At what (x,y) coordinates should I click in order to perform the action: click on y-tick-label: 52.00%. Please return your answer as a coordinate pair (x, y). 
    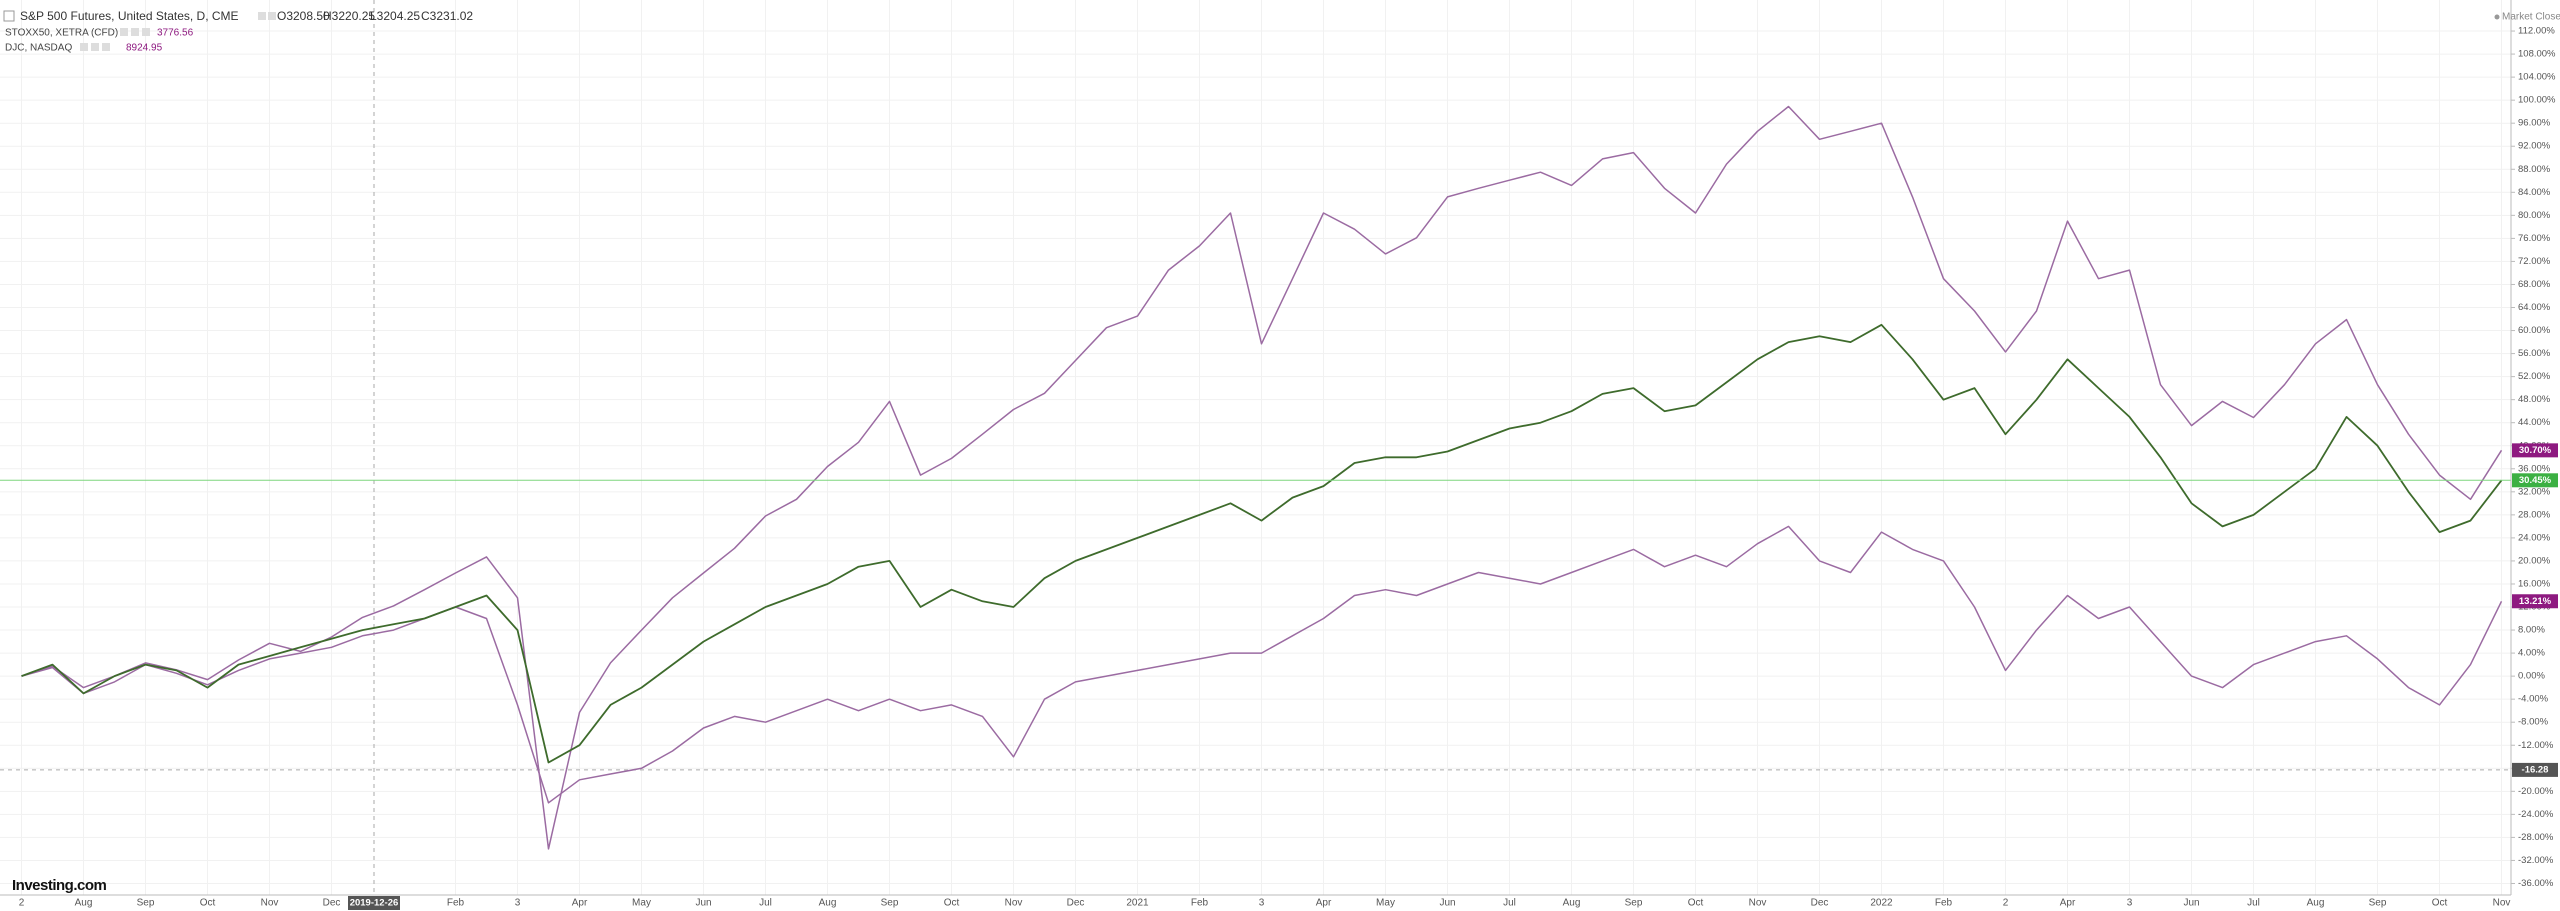
    Looking at the image, I should click on (2534, 376).